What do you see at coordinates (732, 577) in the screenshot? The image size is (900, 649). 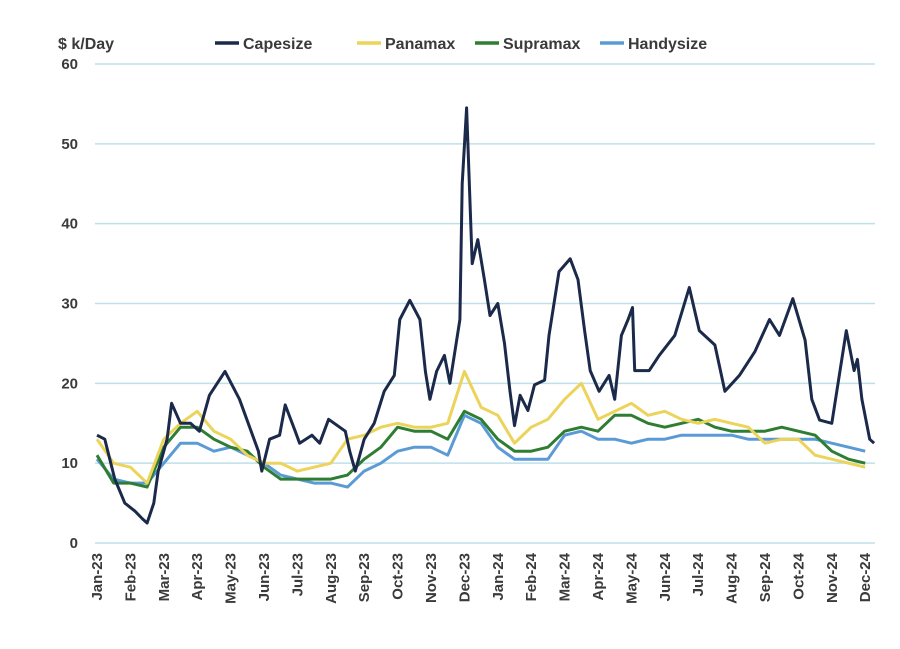 I see `x-tick-label: Aug-24` at bounding box center [732, 577].